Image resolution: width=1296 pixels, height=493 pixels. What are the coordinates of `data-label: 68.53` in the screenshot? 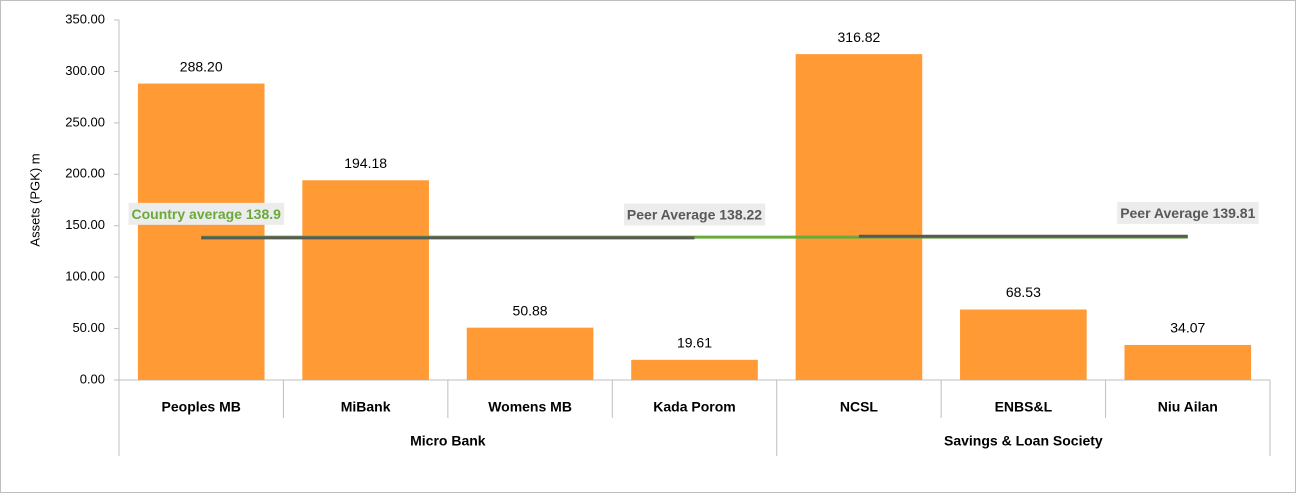 It's located at (1023, 292).